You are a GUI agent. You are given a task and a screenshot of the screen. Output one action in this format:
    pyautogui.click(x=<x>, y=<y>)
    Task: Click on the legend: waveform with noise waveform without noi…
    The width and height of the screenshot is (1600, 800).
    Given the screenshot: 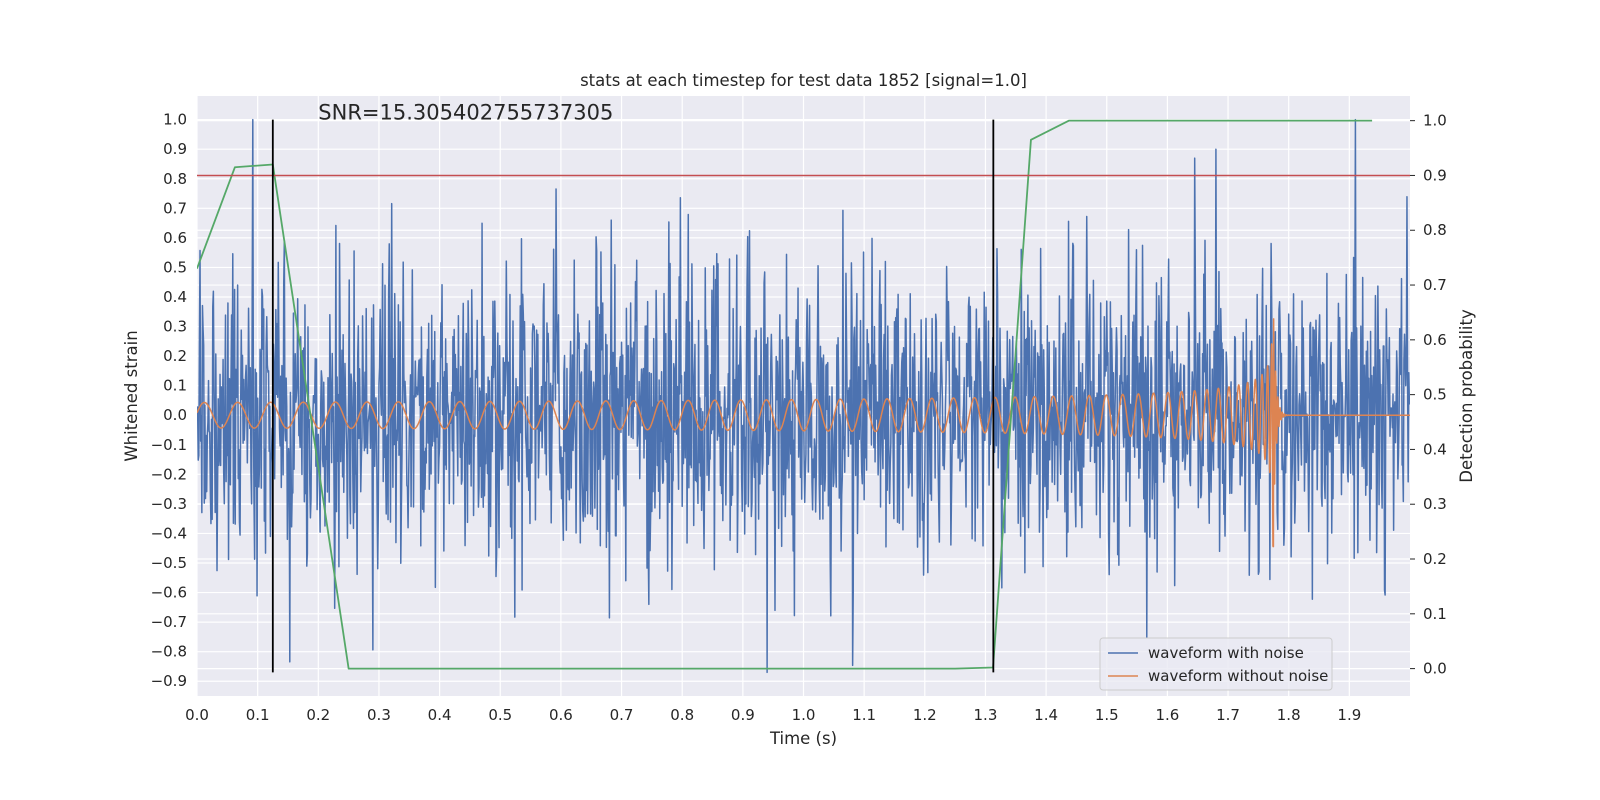 What is the action you would take?
    pyautogui.click(x=1216, y=664)
    